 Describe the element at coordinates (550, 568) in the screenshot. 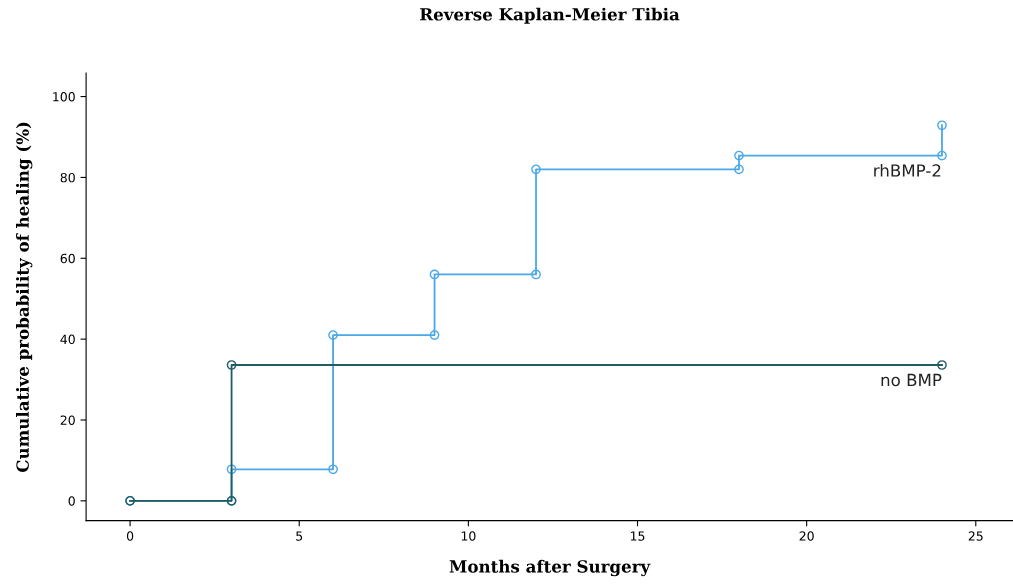

I see `x-axis-title: Months after Surgery` at that location.